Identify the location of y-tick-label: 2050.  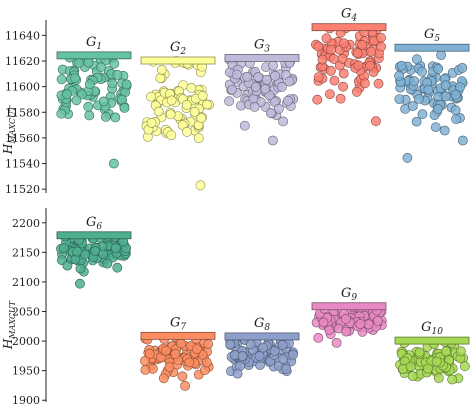
(26, 312).